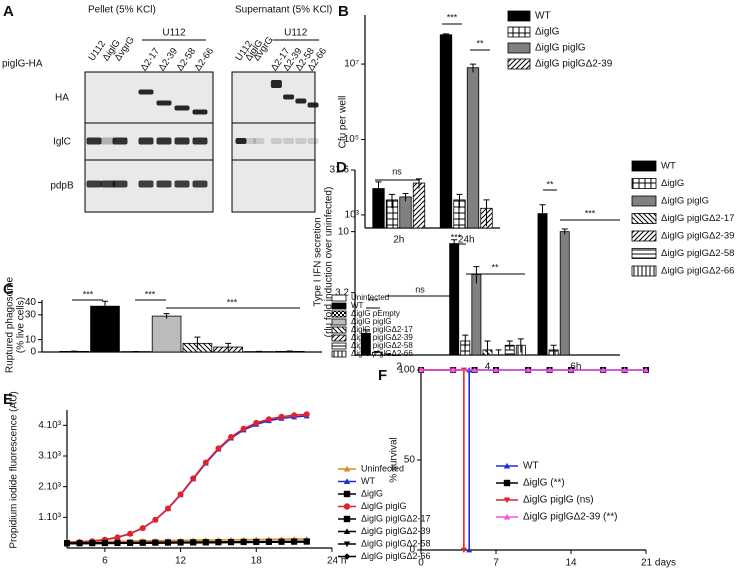 This screenshot has width=737, height=573. What do you see at coordinates (397, 171) in the screenshot?
I see `annotation: ns` at bounding box center [397, 171].